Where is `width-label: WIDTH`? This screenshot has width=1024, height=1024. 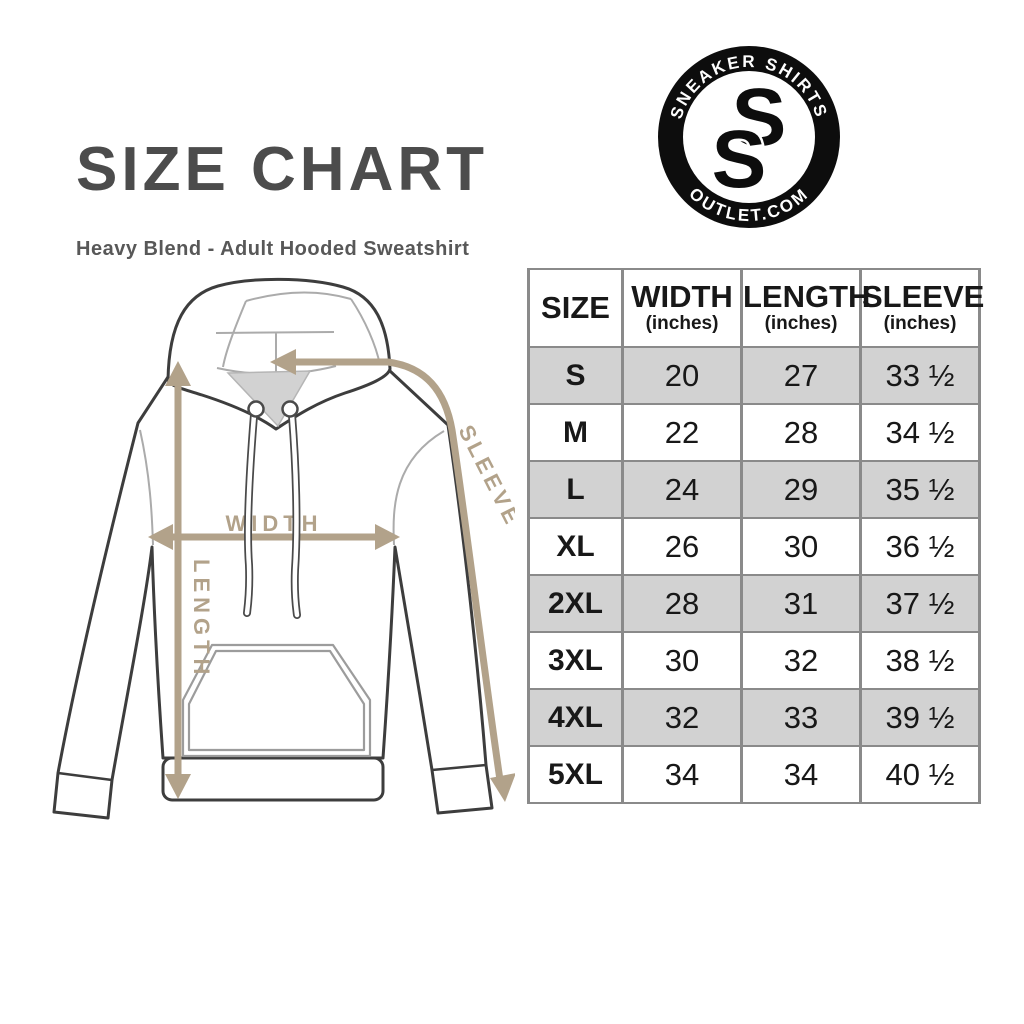
width-label: WIDTH is located at coordinates (273, 523).